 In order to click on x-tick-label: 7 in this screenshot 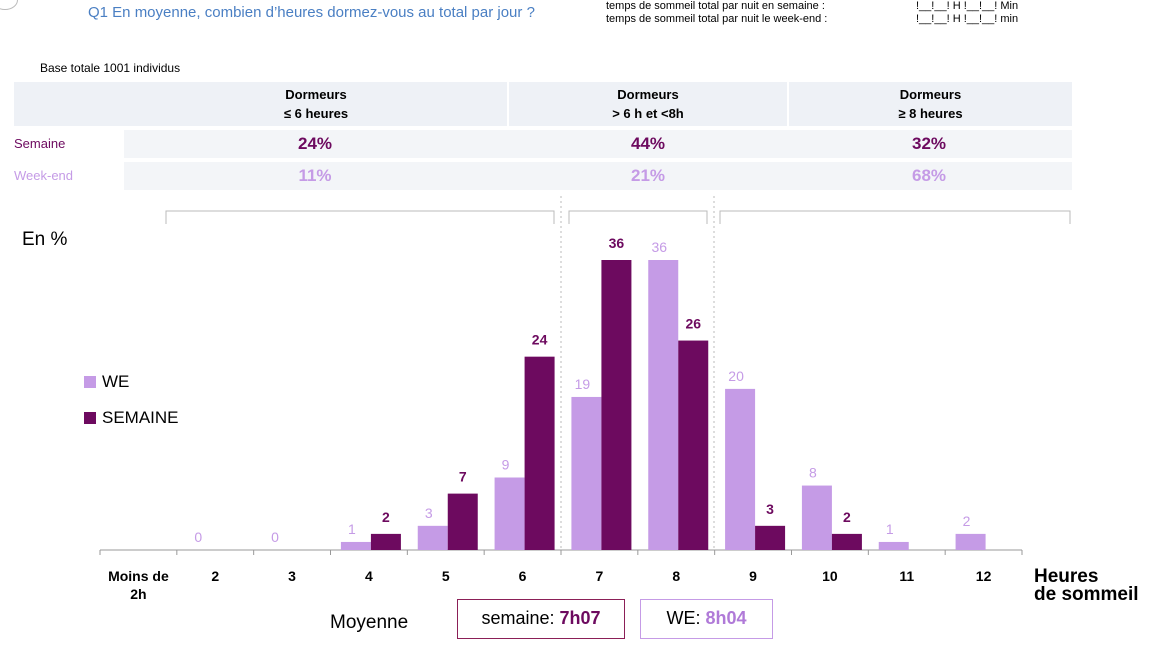, I will do `click(600, 576)`.